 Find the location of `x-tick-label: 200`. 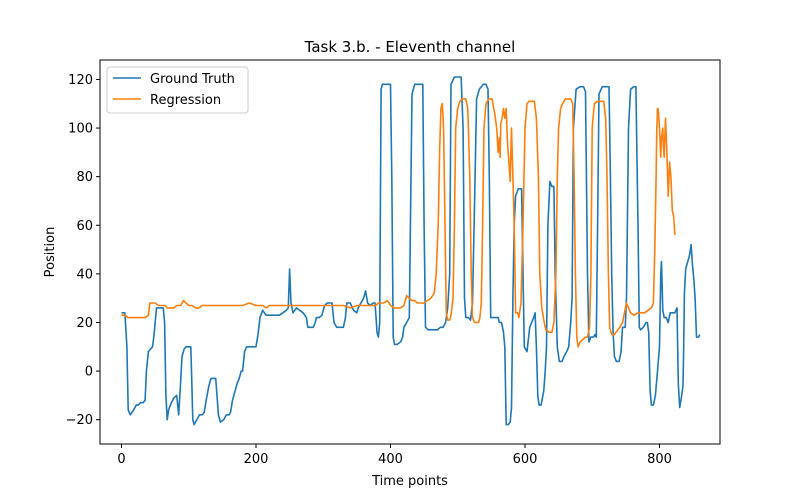

x-tick-label: 200 is located at coordinates (256, 459).